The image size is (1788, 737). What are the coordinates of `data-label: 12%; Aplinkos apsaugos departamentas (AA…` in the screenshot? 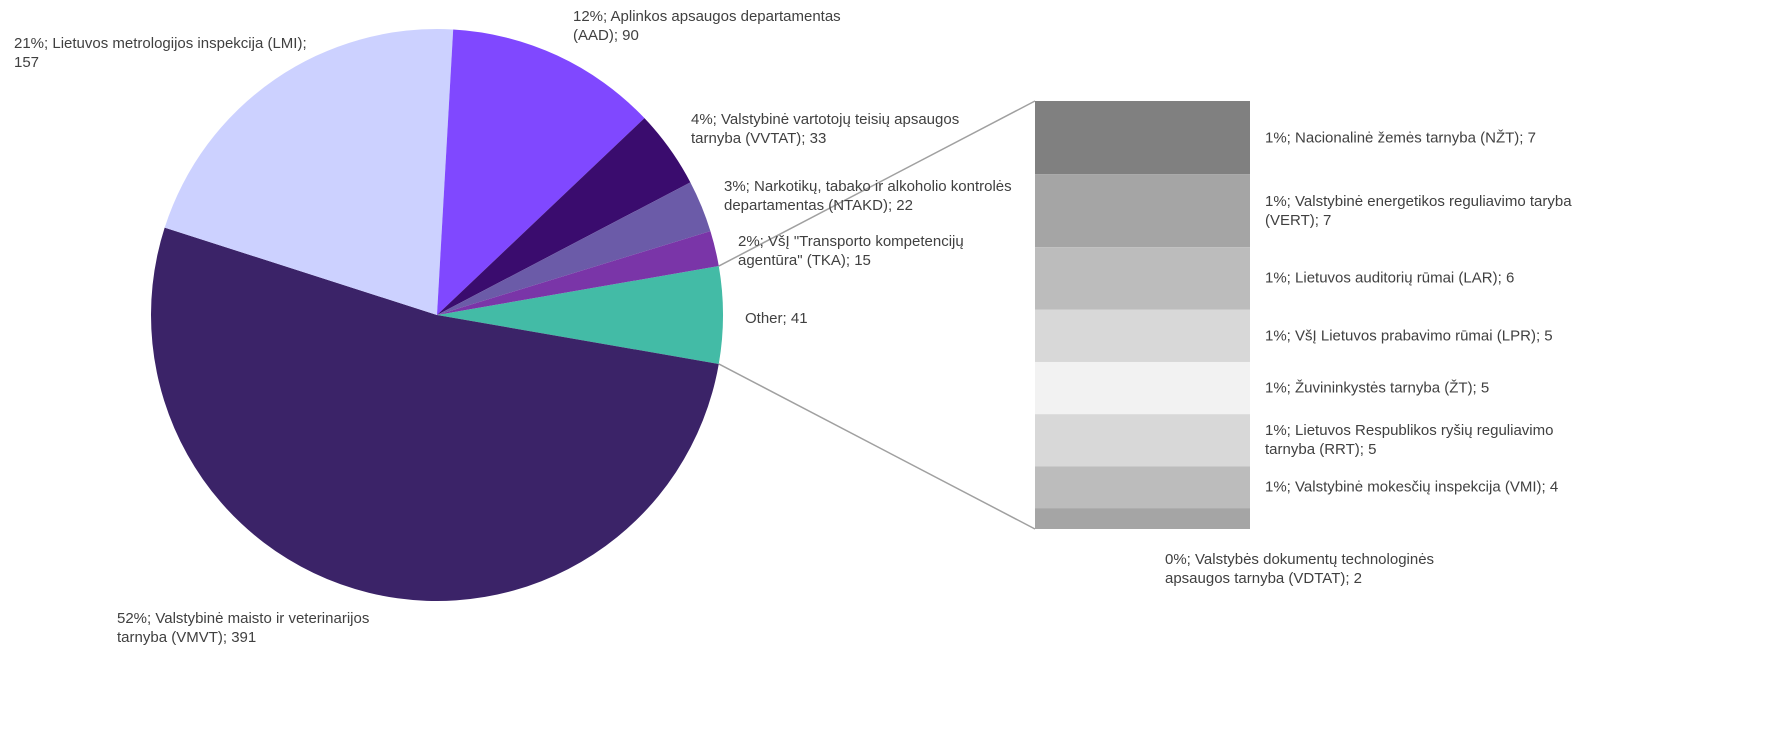 It's located at (707, 26).